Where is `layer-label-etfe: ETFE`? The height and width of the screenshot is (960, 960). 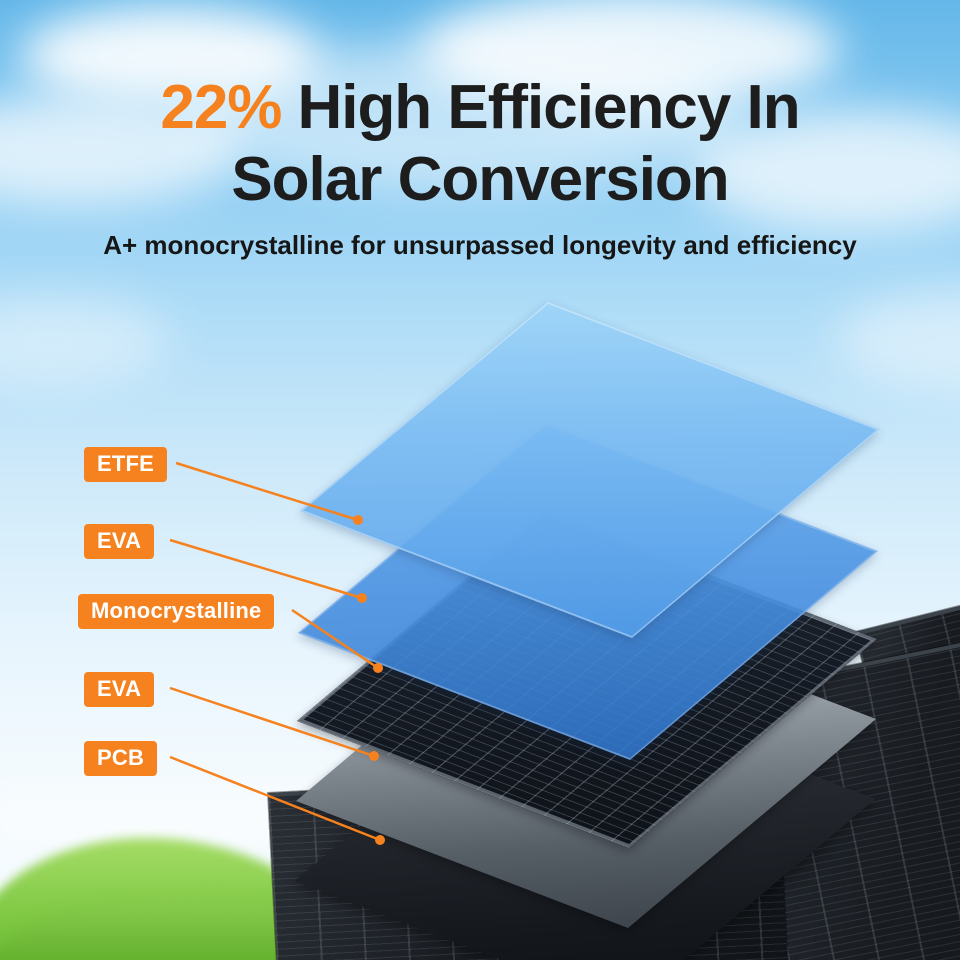
layer-label-etfe: ETFE is located at coordinates (126, 464).